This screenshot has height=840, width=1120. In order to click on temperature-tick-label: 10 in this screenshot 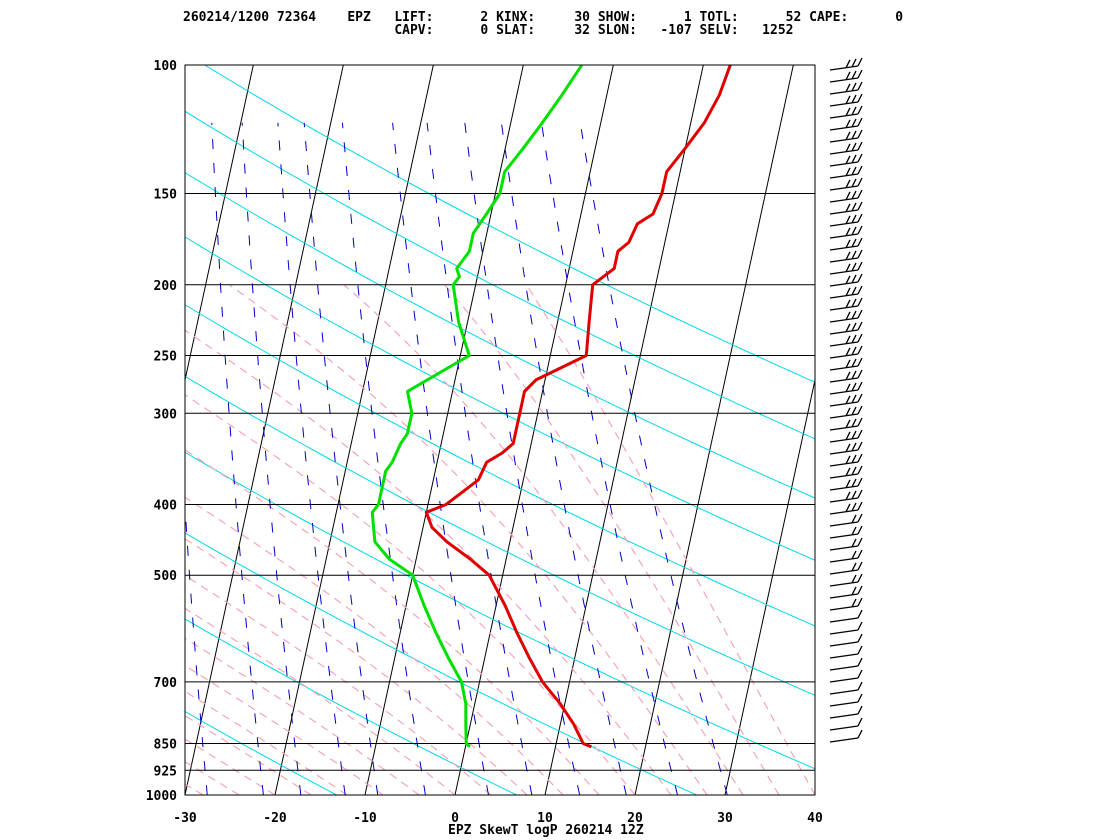, I will do `click(545, 818)`.